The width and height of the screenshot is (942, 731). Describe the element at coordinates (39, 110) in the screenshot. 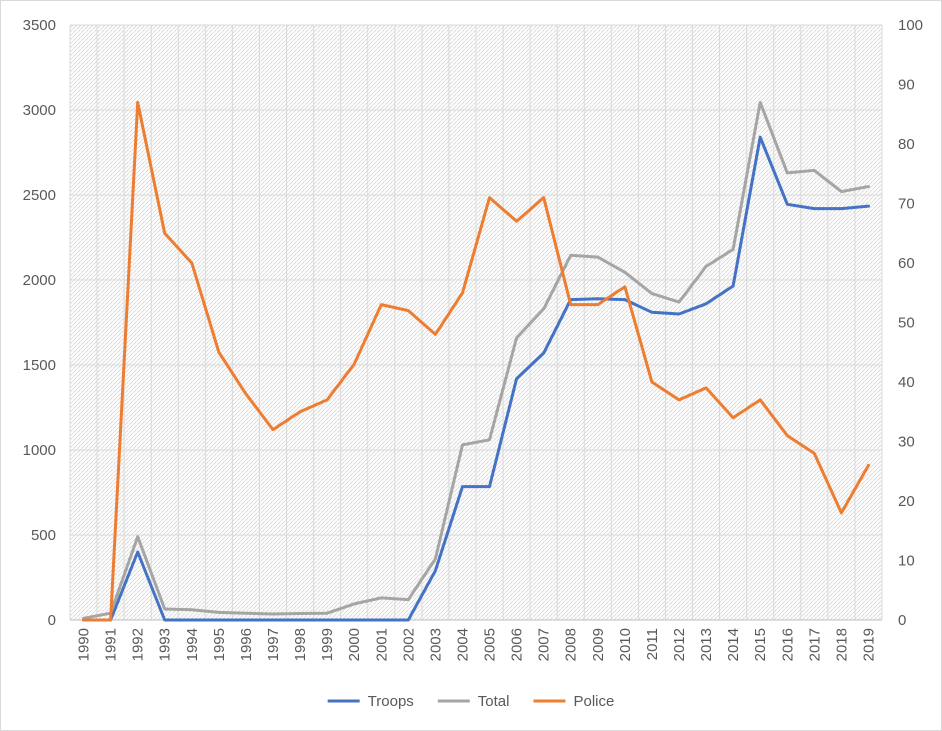

I see `y-left-tick-label: 3000` at that location.